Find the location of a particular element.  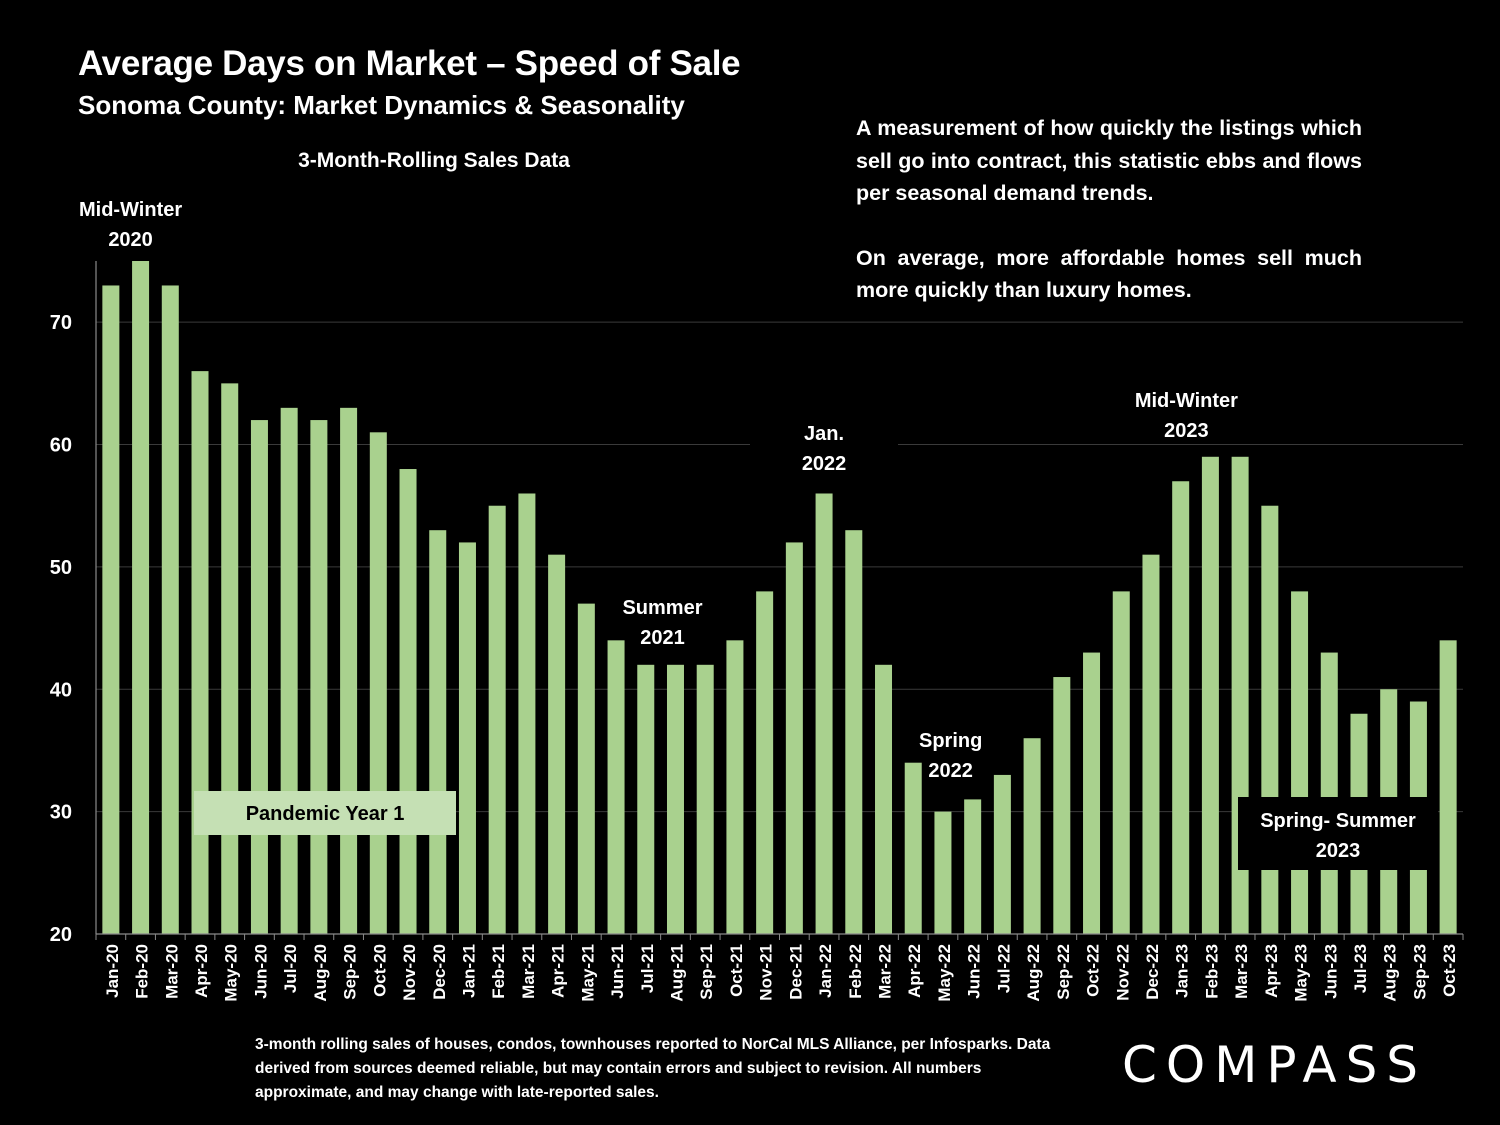

x-tick-label: Aug-22 is located at coordinates (1033, 973).